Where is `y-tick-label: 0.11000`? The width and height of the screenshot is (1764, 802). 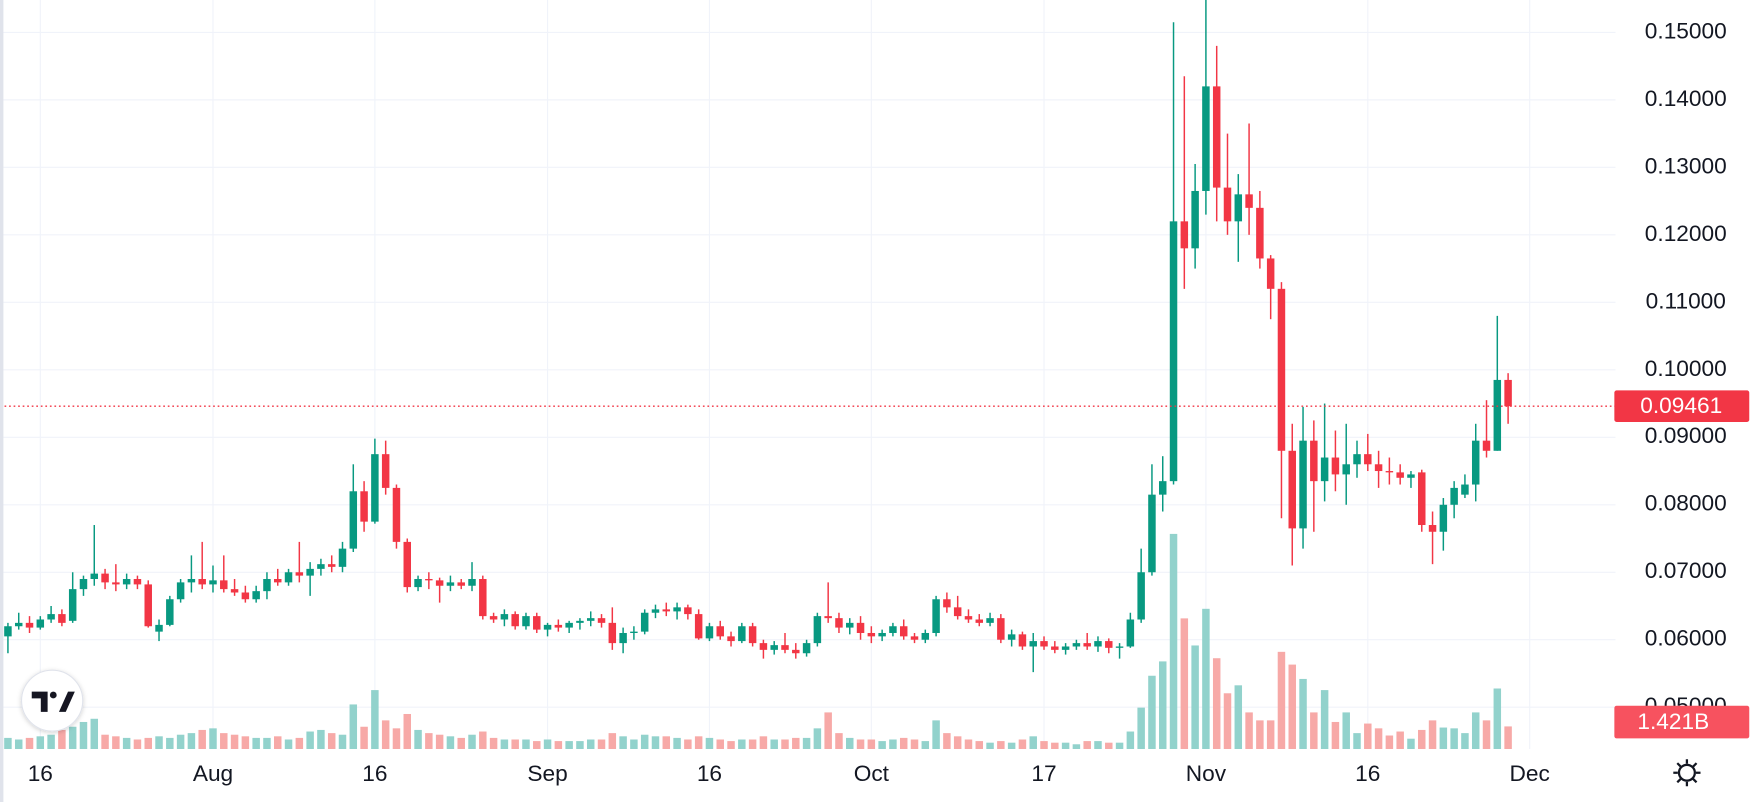 y-tick-label: 0.11000 is located at coordinates (1686, 300).